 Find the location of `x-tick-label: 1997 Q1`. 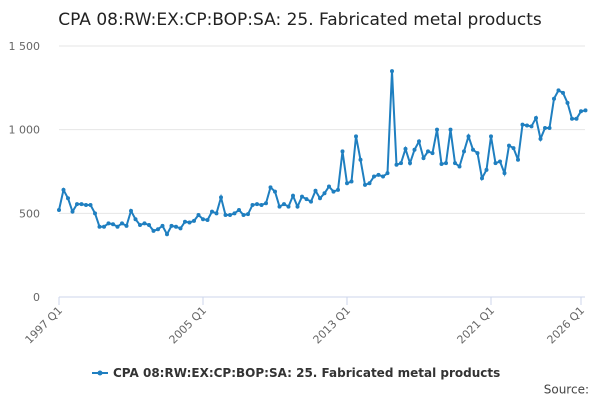

x-tick-label: 1997 Q1 is located at coordinates (44, 325).